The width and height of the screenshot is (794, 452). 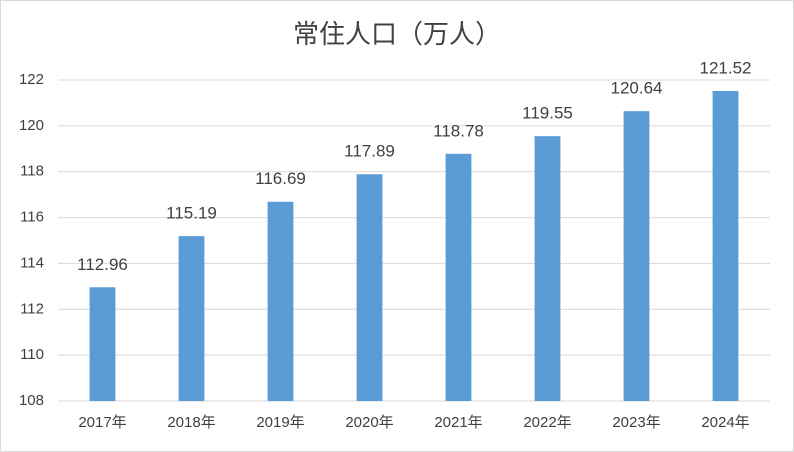 What do you see at coordinates (280, 422) in the screenshot?
I see `x-tick-label: 2019年` at bounding box center [280, 422].